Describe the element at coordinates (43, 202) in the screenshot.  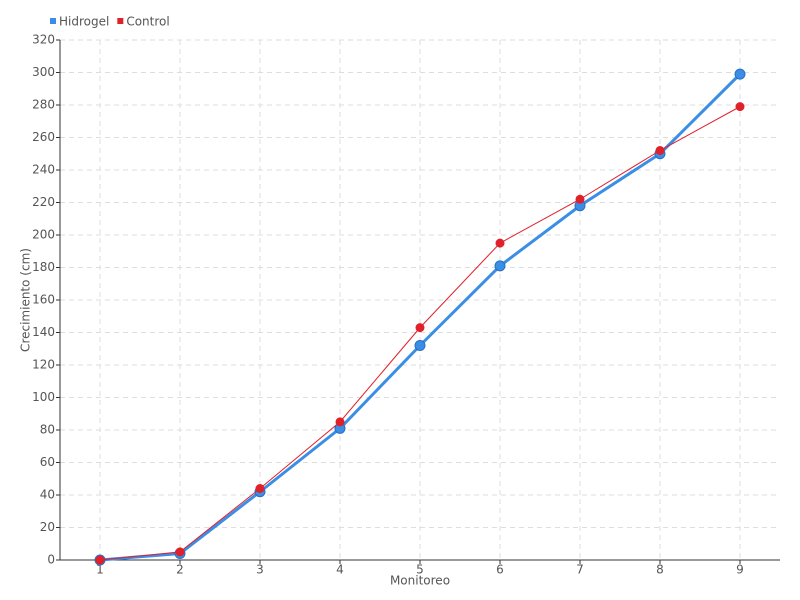
I see `y-tick-label: 220` at that location.